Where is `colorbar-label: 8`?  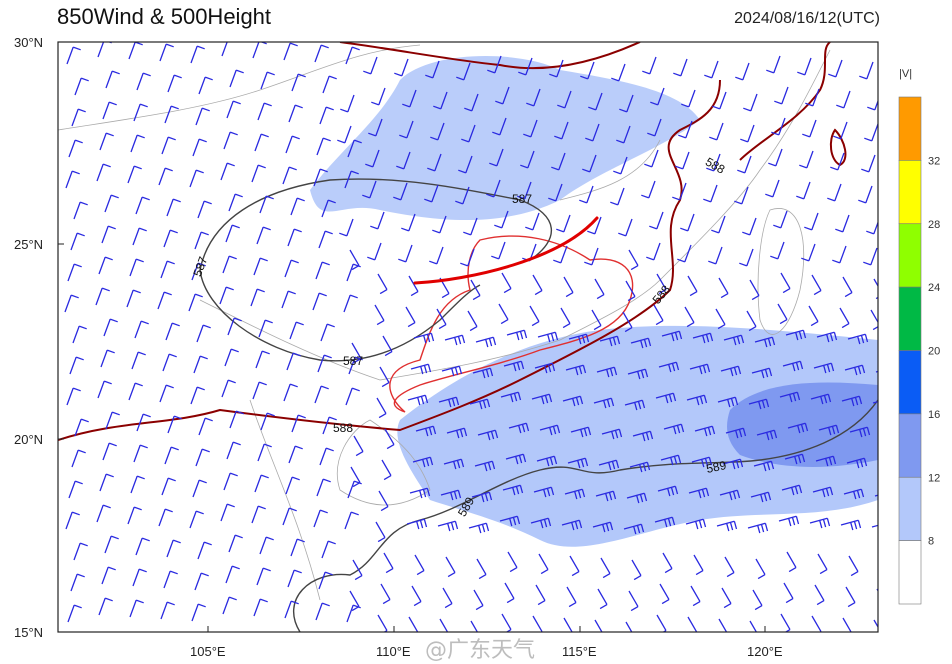
colorbar-label: 8 is located at coordinates (931, 542).